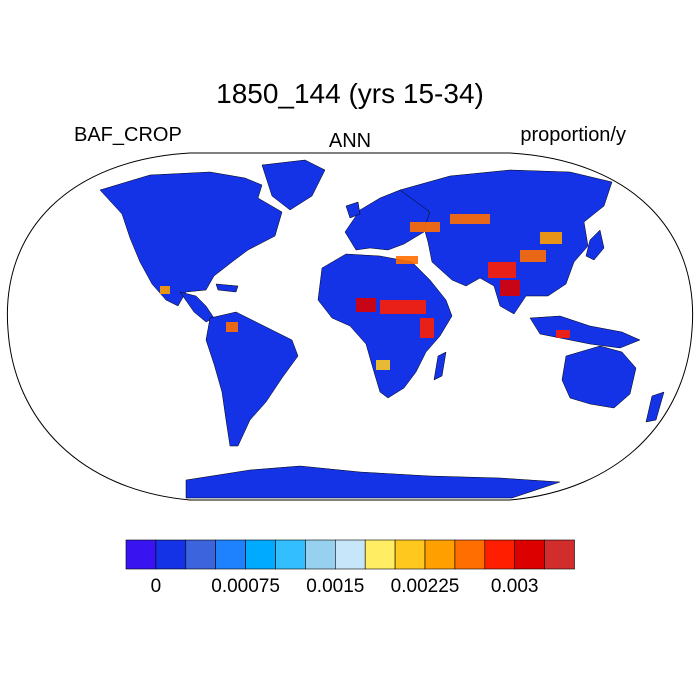 The height and width of the screenshot is (700, 700). I want to click on colorbar-label: 0.00225, so click(425, 586).